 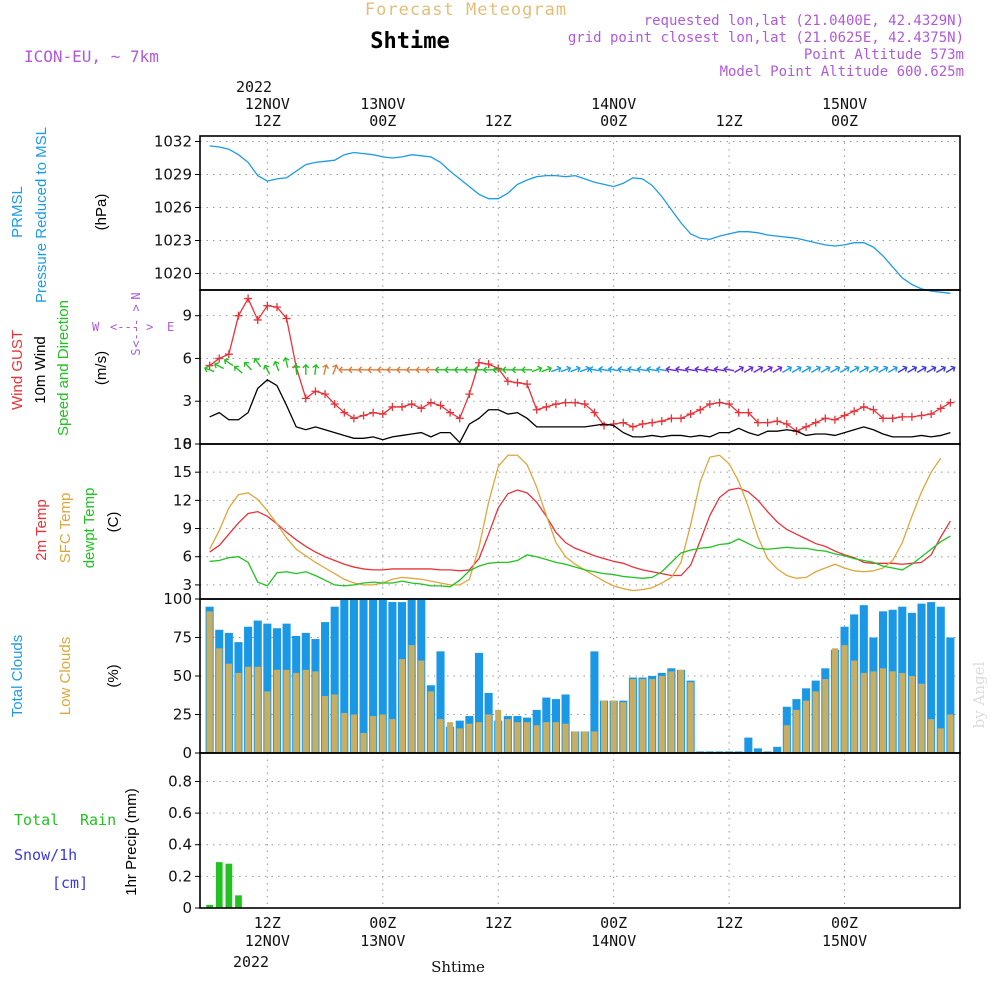 What do you see at coordinates (180, 876) in the screenshot?
I see `y-tick-label: 0.2` at bounding box center [180, 876].